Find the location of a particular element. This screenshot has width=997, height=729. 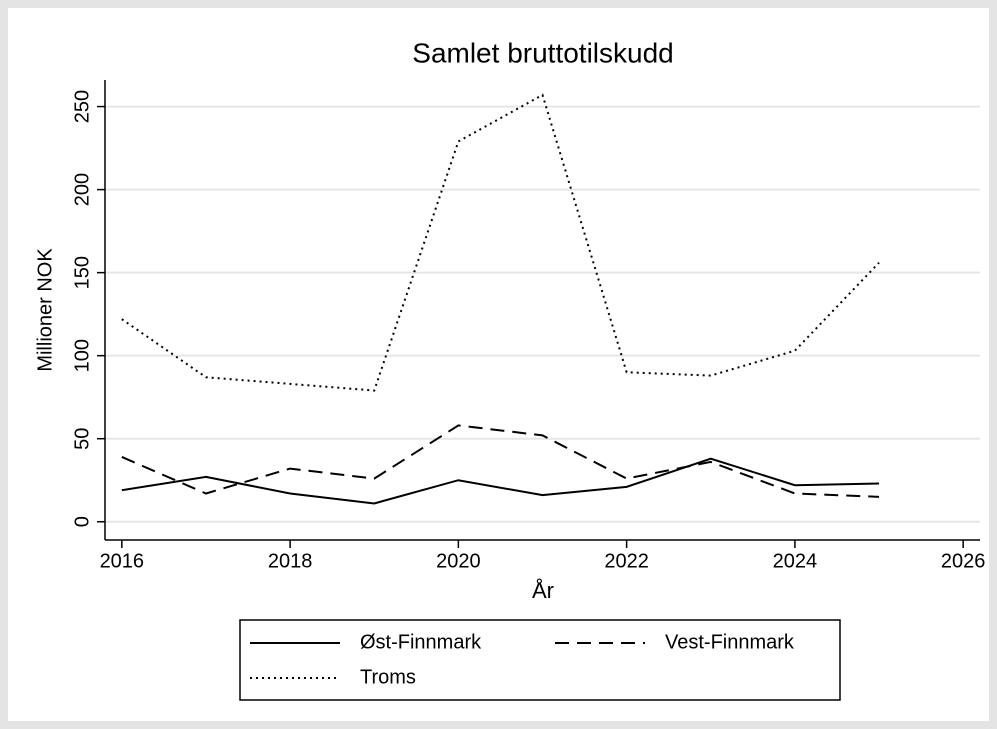

x-tick-label: 2024 is located at coordinates (795, 561).